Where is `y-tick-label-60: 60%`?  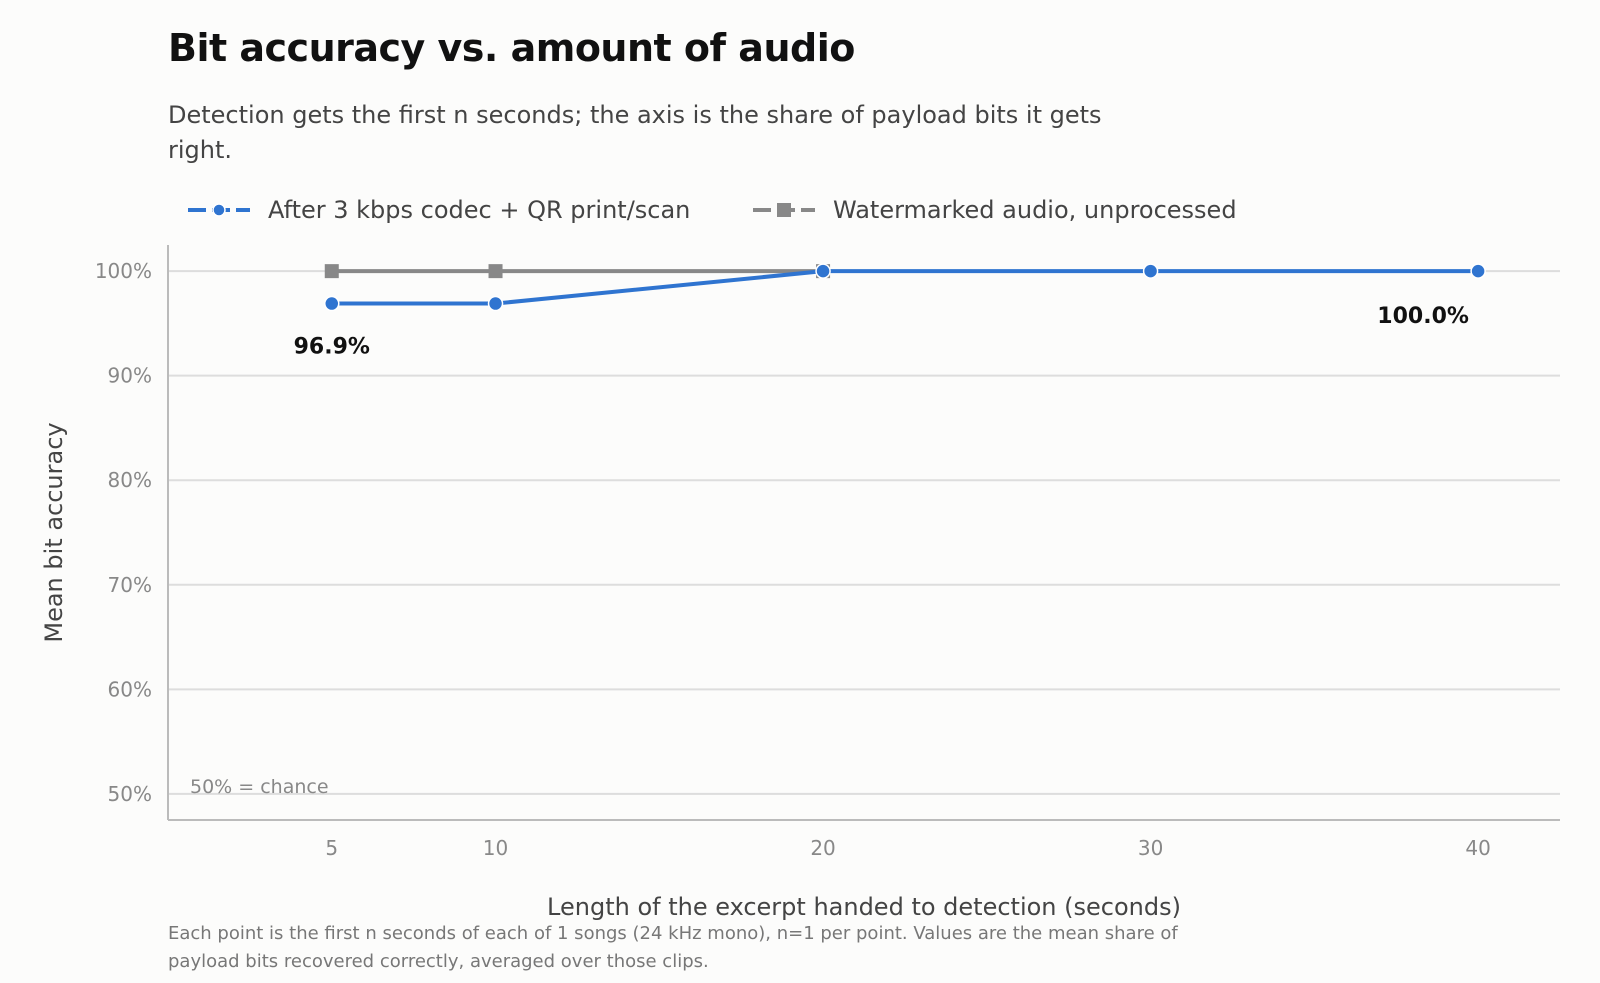
y-tick-label-60: 60% is located at coordinates (130, 689).